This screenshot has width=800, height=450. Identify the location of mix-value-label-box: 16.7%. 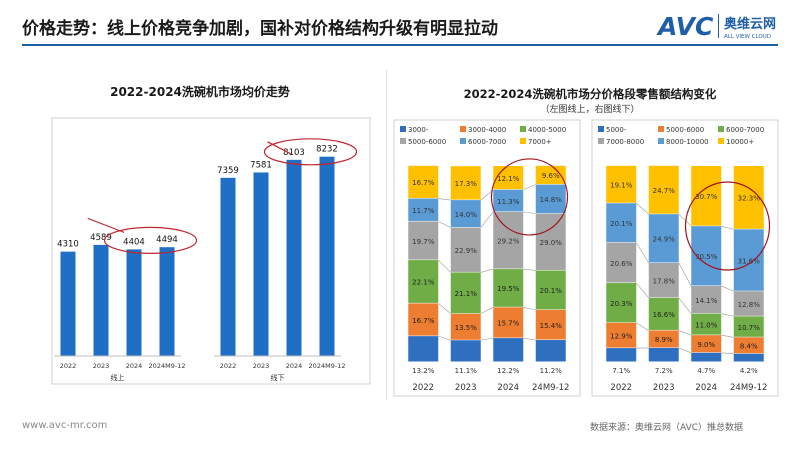
(423, 321).